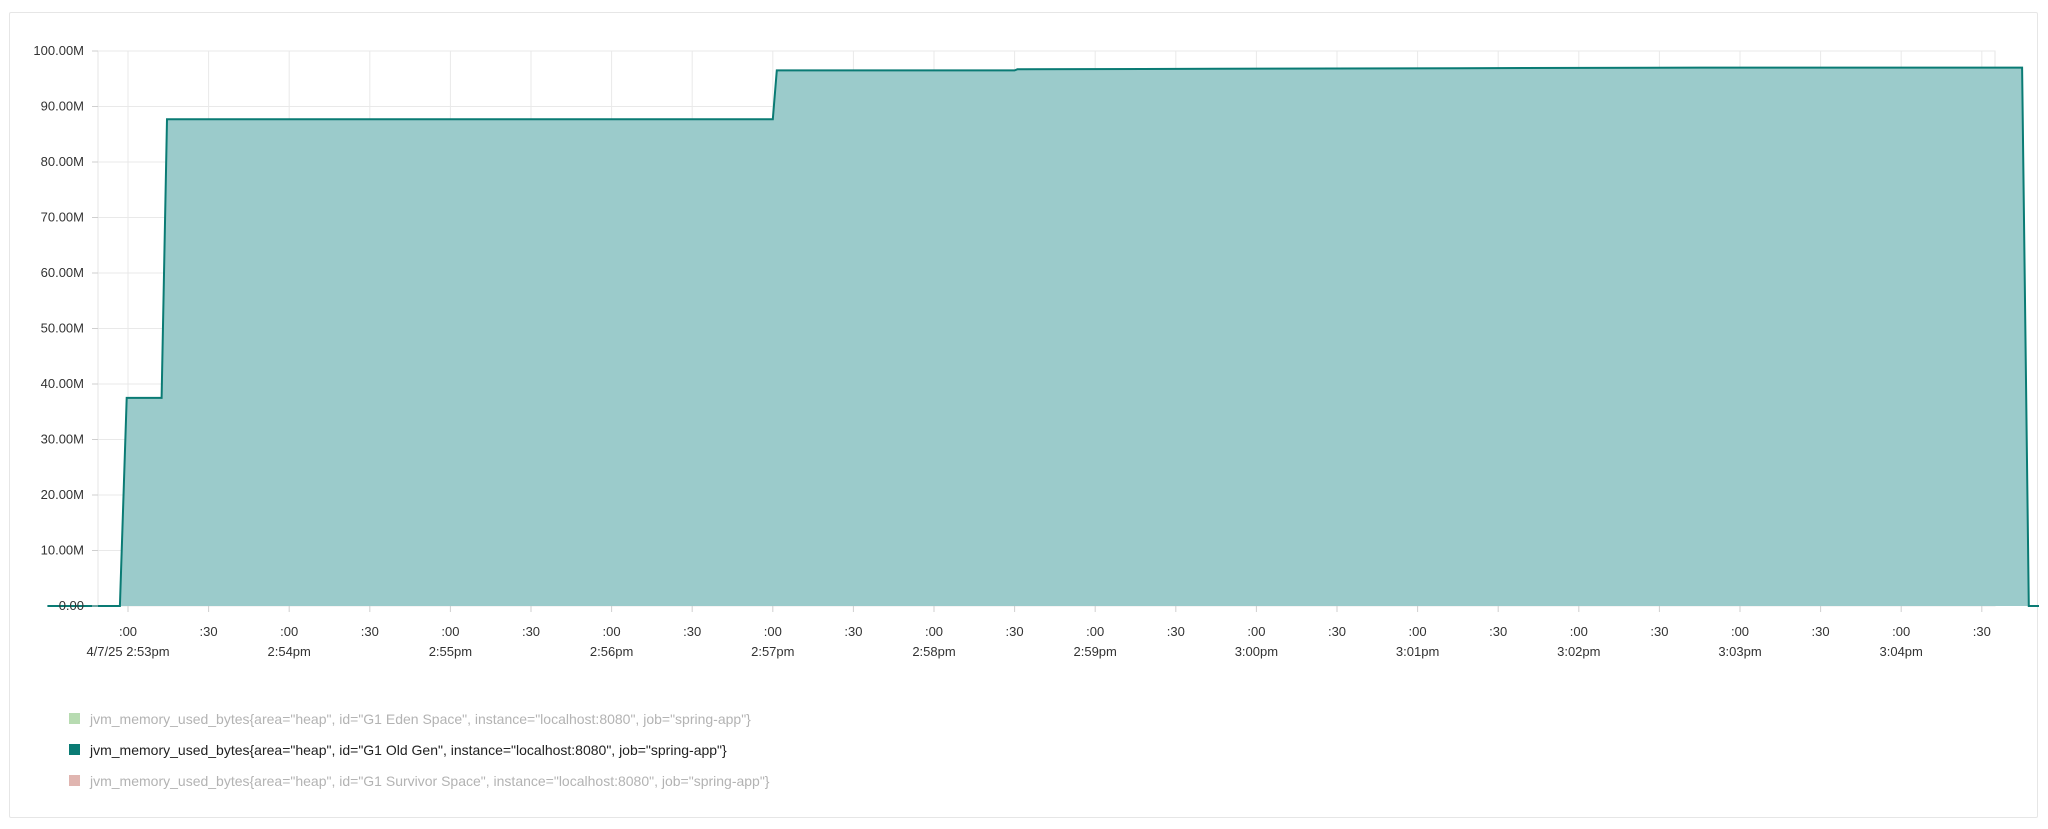  What do you see at coordinates (1739, 651) in the screenshot?
I see `x-tick-label: 3:03pm` at bounding box center [1739, 651].